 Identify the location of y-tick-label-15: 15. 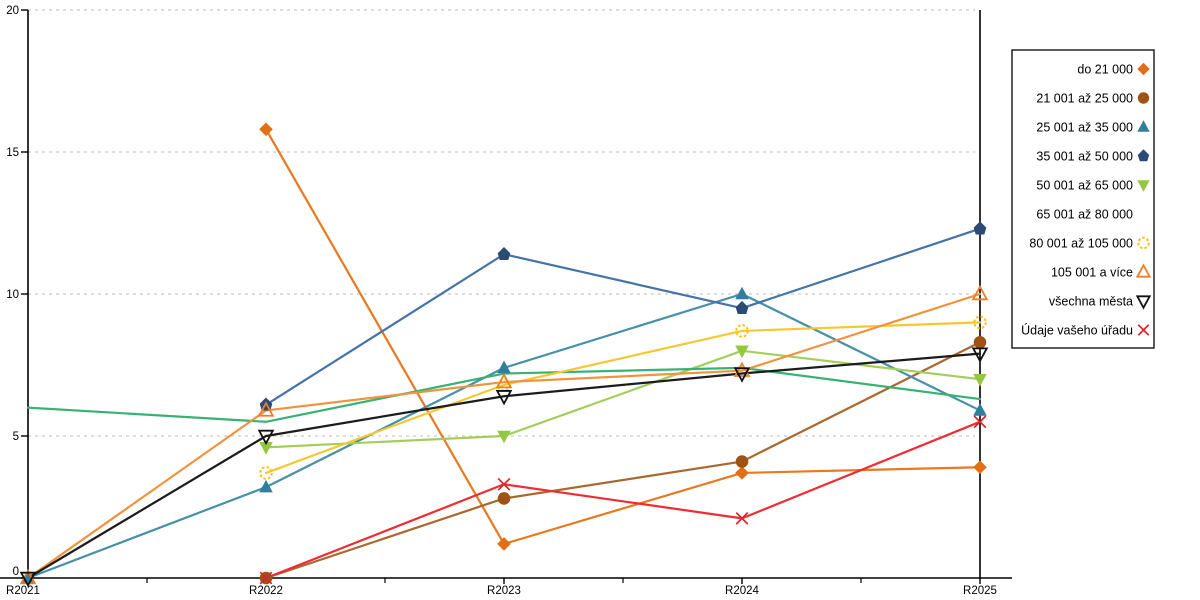
(12, 153).